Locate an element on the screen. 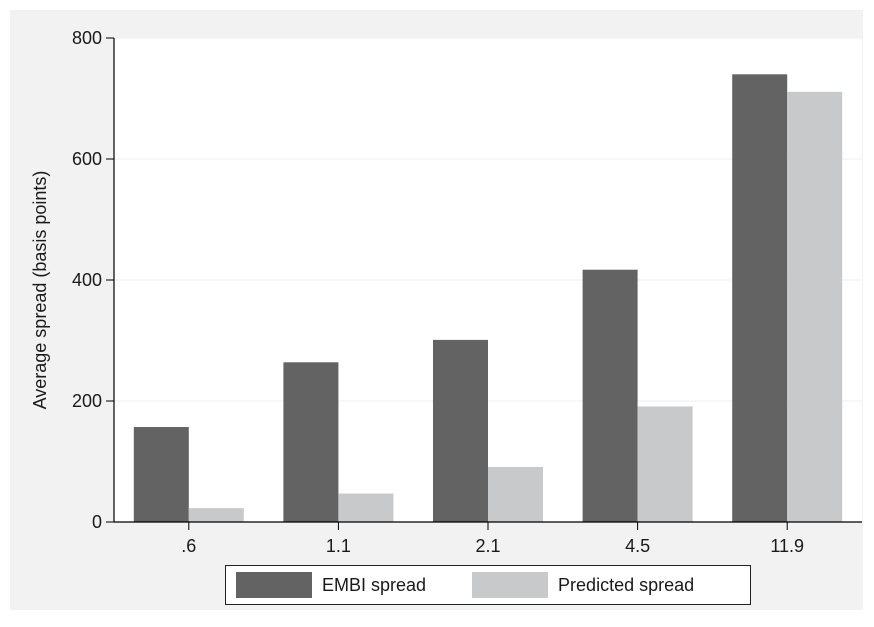  x-tick-label: 11.9 is located at coordinates (787, 546).